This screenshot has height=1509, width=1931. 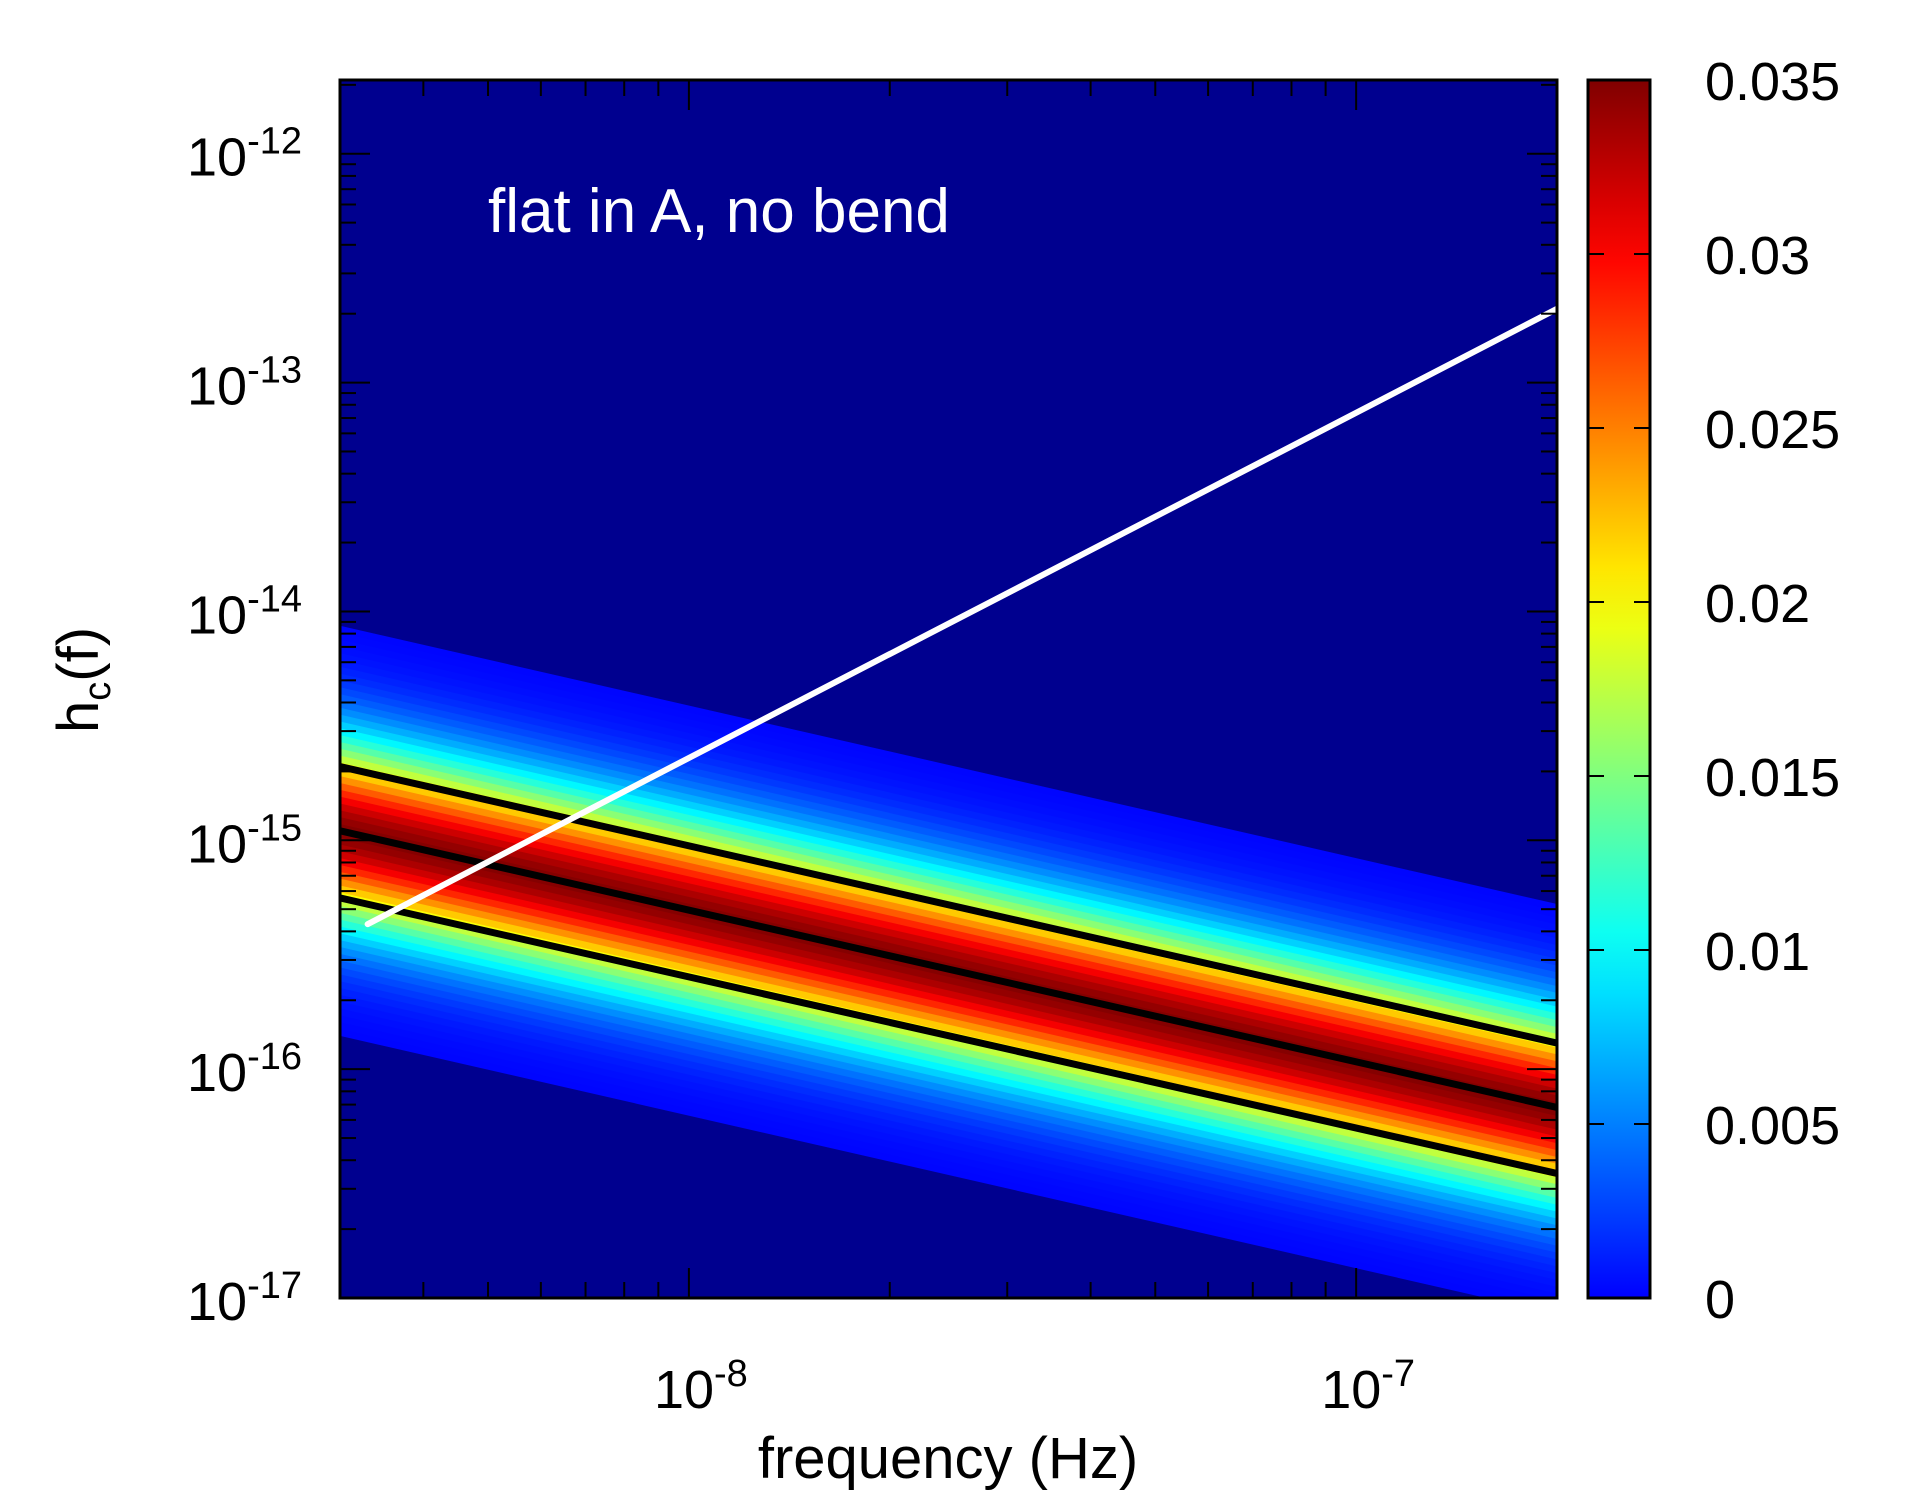 What do you see at coordinates (82, 680) in the screenshot?
I see `y-axis-title: hc(f)` at bounding box center [82, 680].